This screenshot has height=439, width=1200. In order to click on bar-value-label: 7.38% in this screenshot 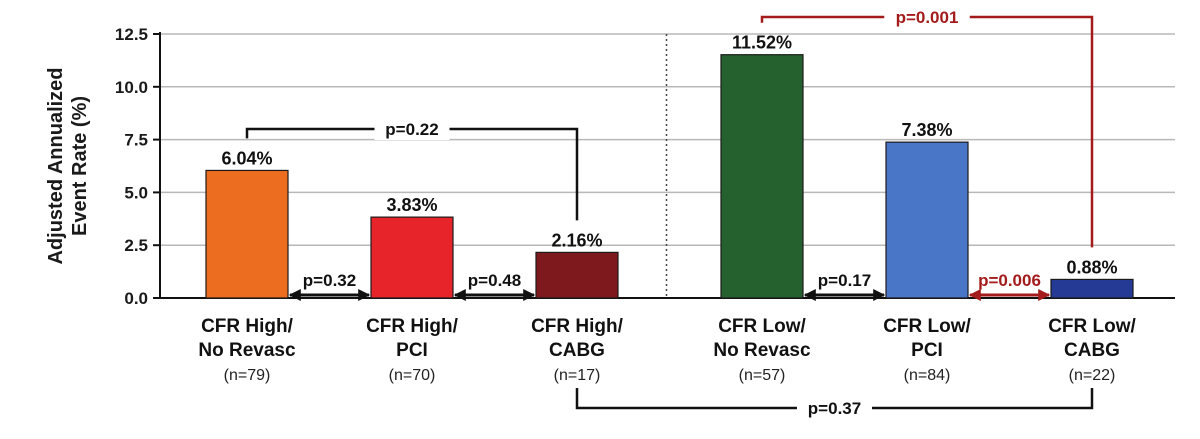, I will do `click(926, 130)`.